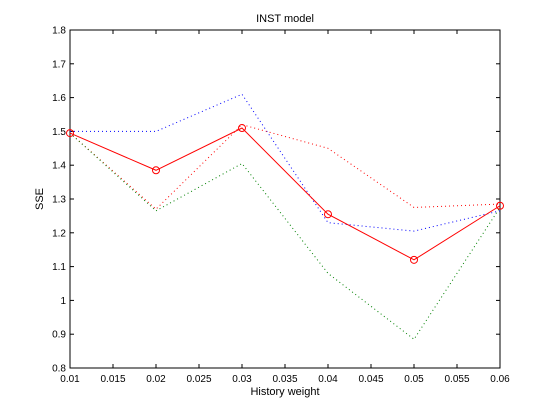 Image resolution: width=552 pixels, height=419 pixels. Describe the element at coordinates (59, 64) in the screenshot. I see `y-tick-label: 1.7` at that location.